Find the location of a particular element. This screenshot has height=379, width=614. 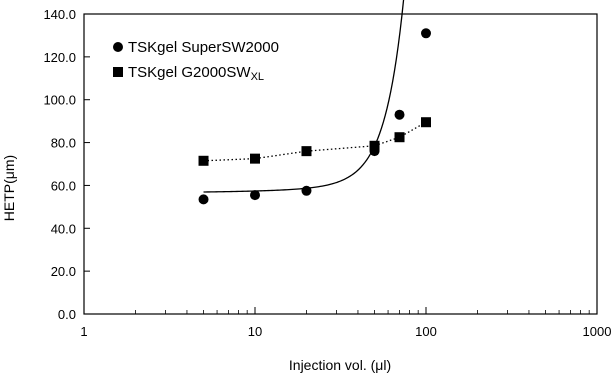

x-tick-label: 10 is located at coordinates (255, 331).